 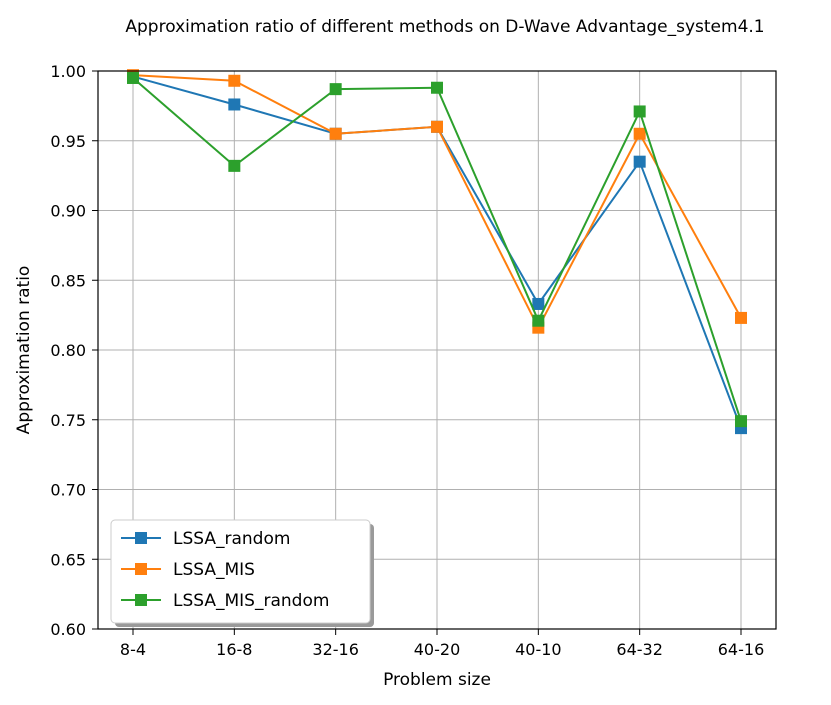 I want to click on y-tick-label: 1.00, so click(x=68, y=71).